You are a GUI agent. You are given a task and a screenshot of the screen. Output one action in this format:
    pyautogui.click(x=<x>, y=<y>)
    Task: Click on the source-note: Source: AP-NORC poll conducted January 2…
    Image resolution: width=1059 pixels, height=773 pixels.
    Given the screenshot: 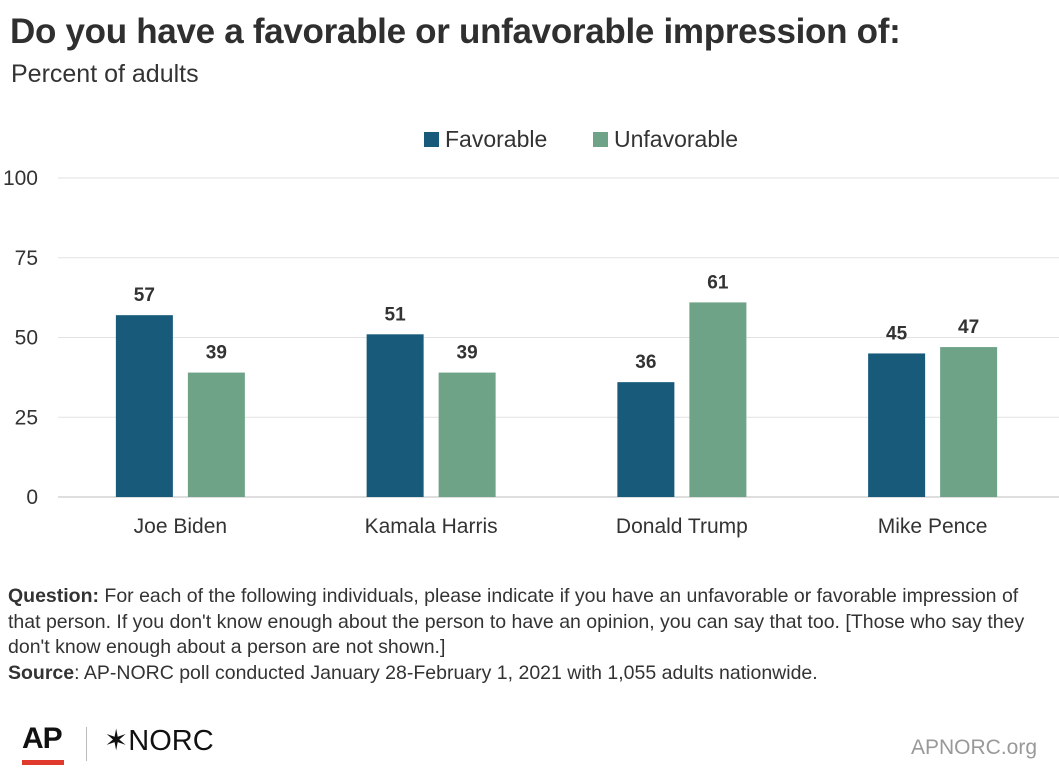 What is the action you would take?
    pyautogui.click(x=530, y=674)
    